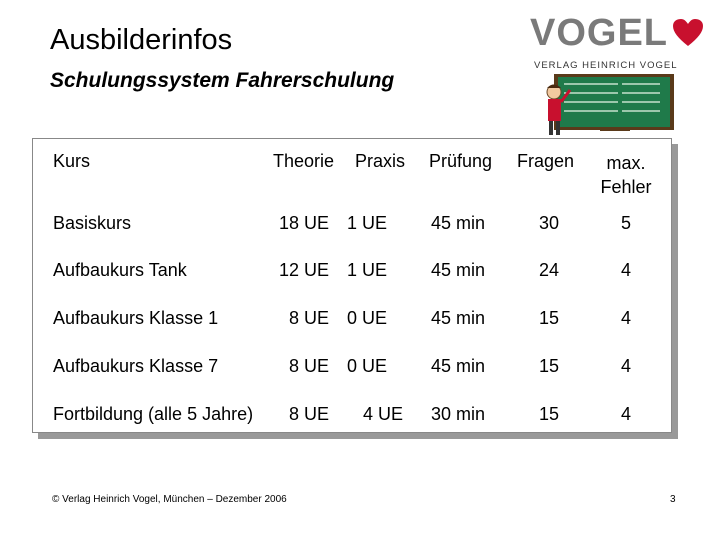 The width and height of the screenshot is (720, 540). Describe the element at coordinates (546, 161) in the screenshot. I see `header-fragen: Fragen` at that location.